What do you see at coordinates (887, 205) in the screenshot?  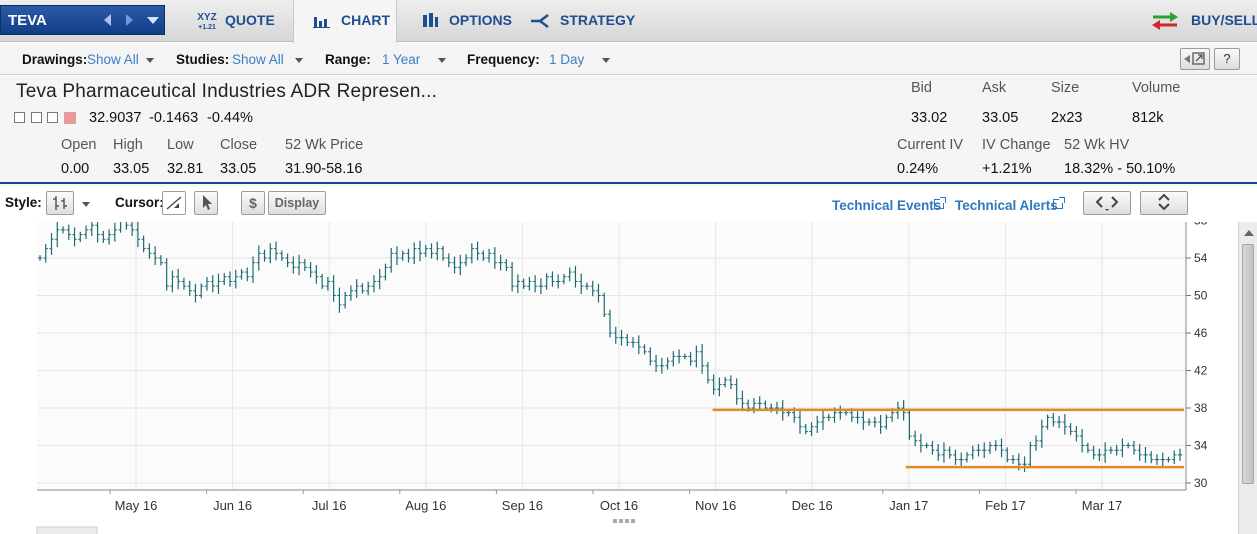 I see `technical-events-link: Technical Events` at bounding box center [887, 205].